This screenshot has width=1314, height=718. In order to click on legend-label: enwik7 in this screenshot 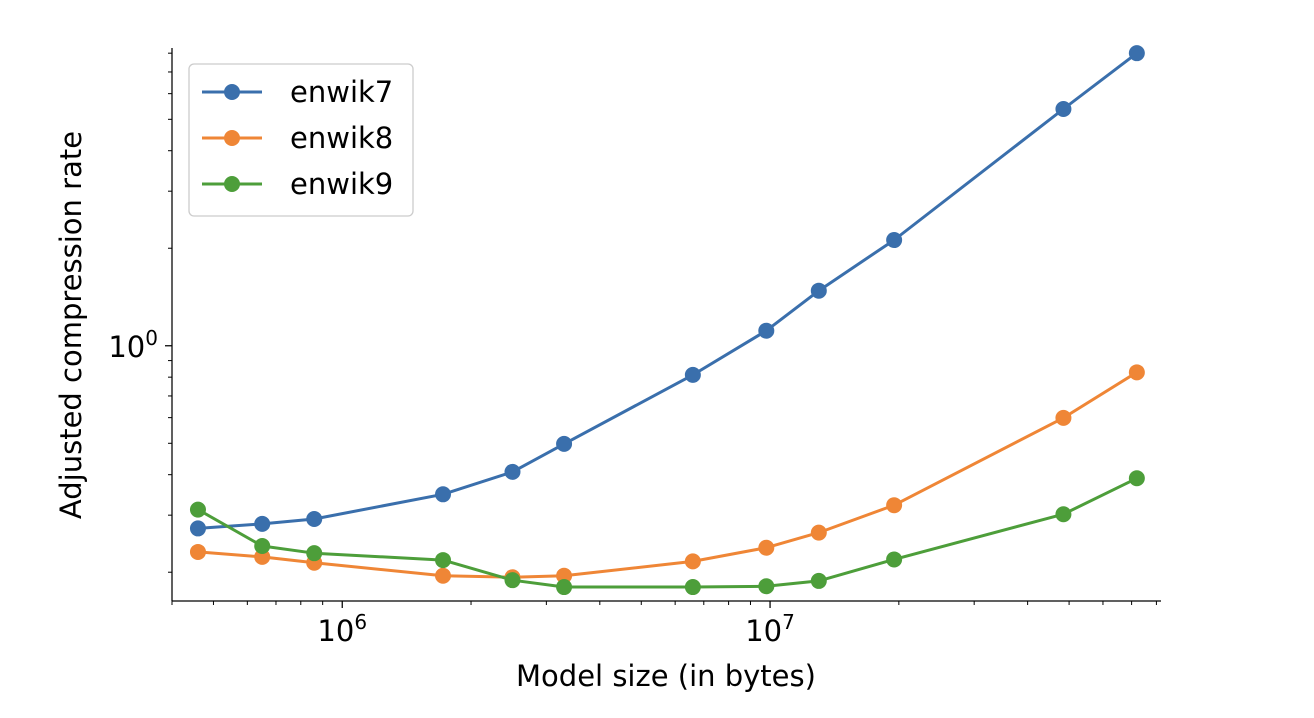, I will do `click(341, 92)`.